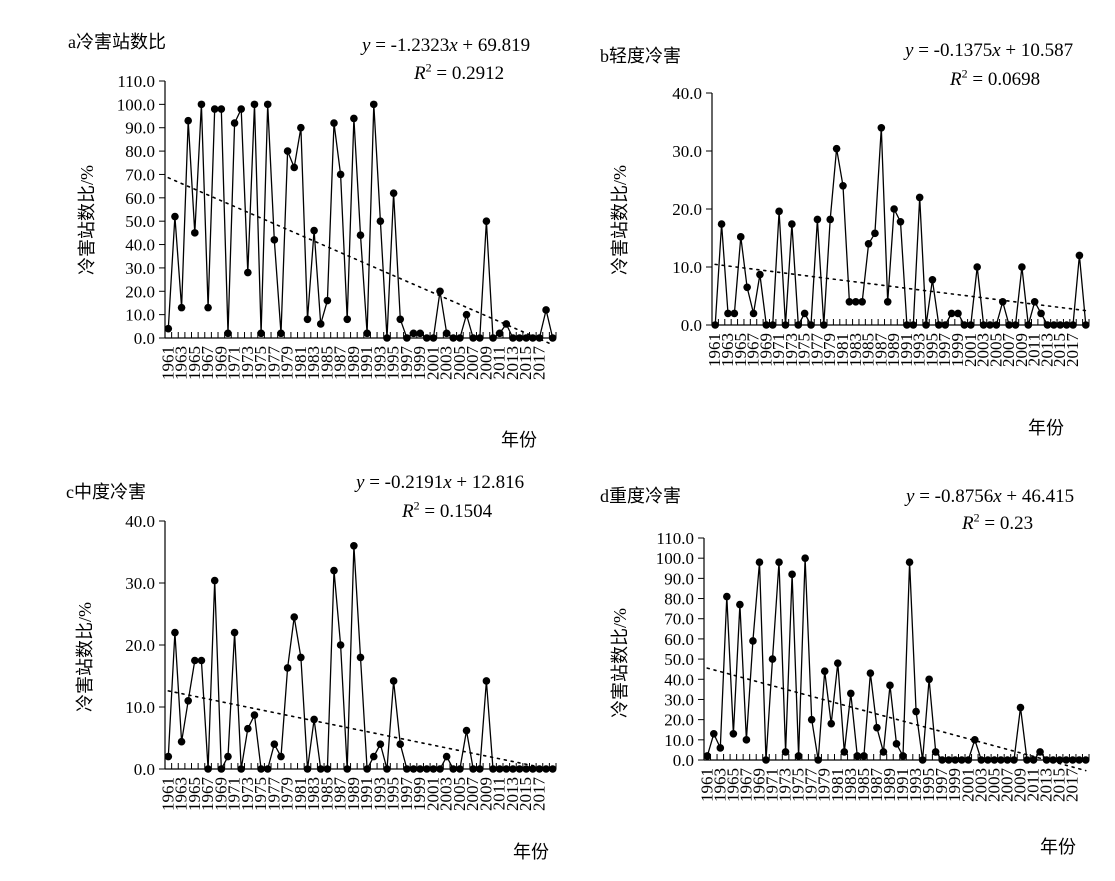  I want to click on panel-b-x-tick-label: 1975, so click(804, 350).